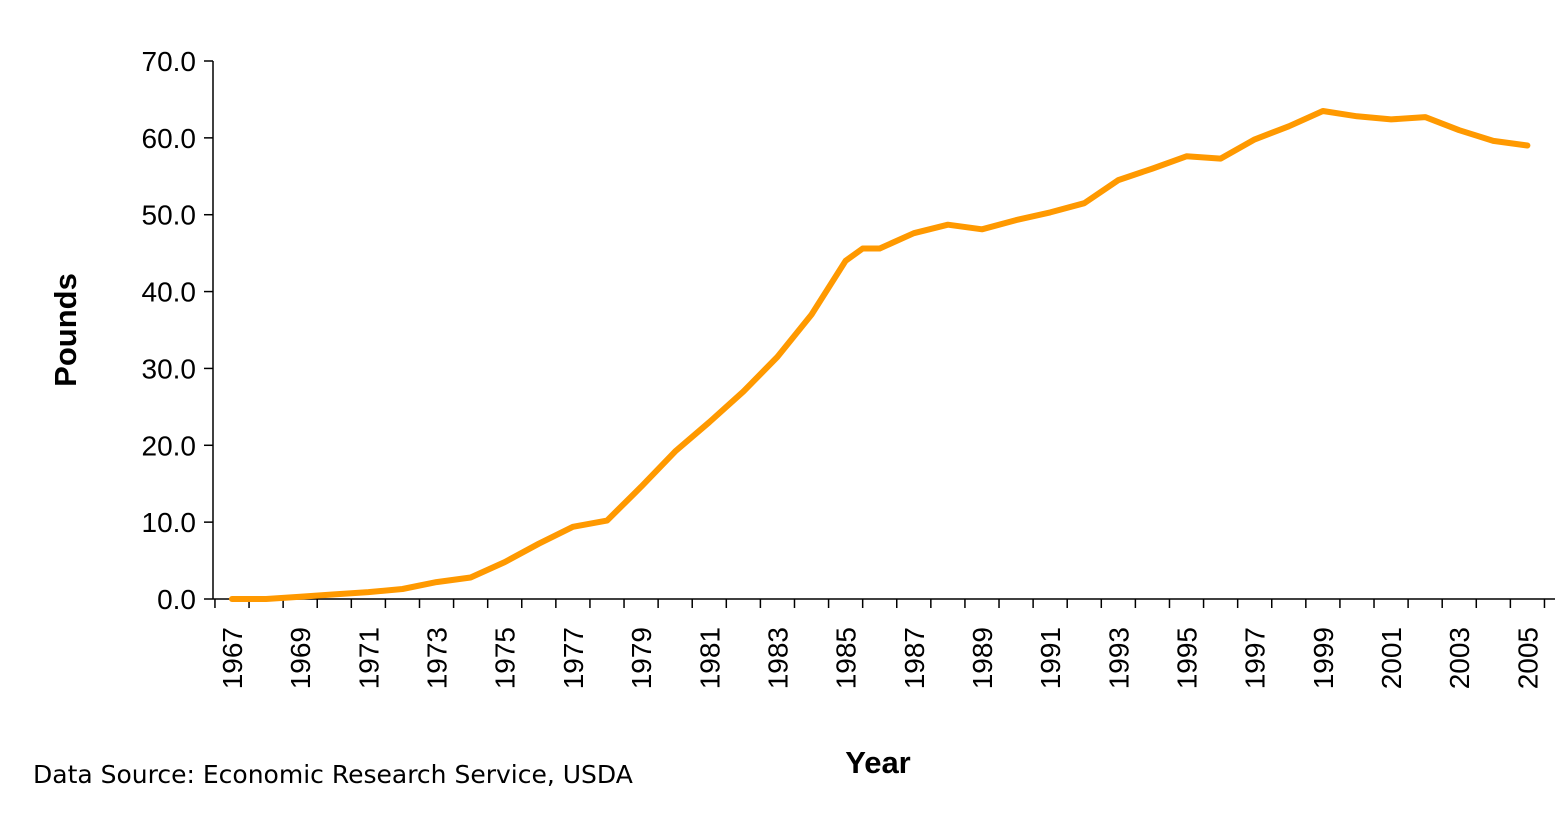  I want to click on x-tick-label: 1983, so click(777, 658).